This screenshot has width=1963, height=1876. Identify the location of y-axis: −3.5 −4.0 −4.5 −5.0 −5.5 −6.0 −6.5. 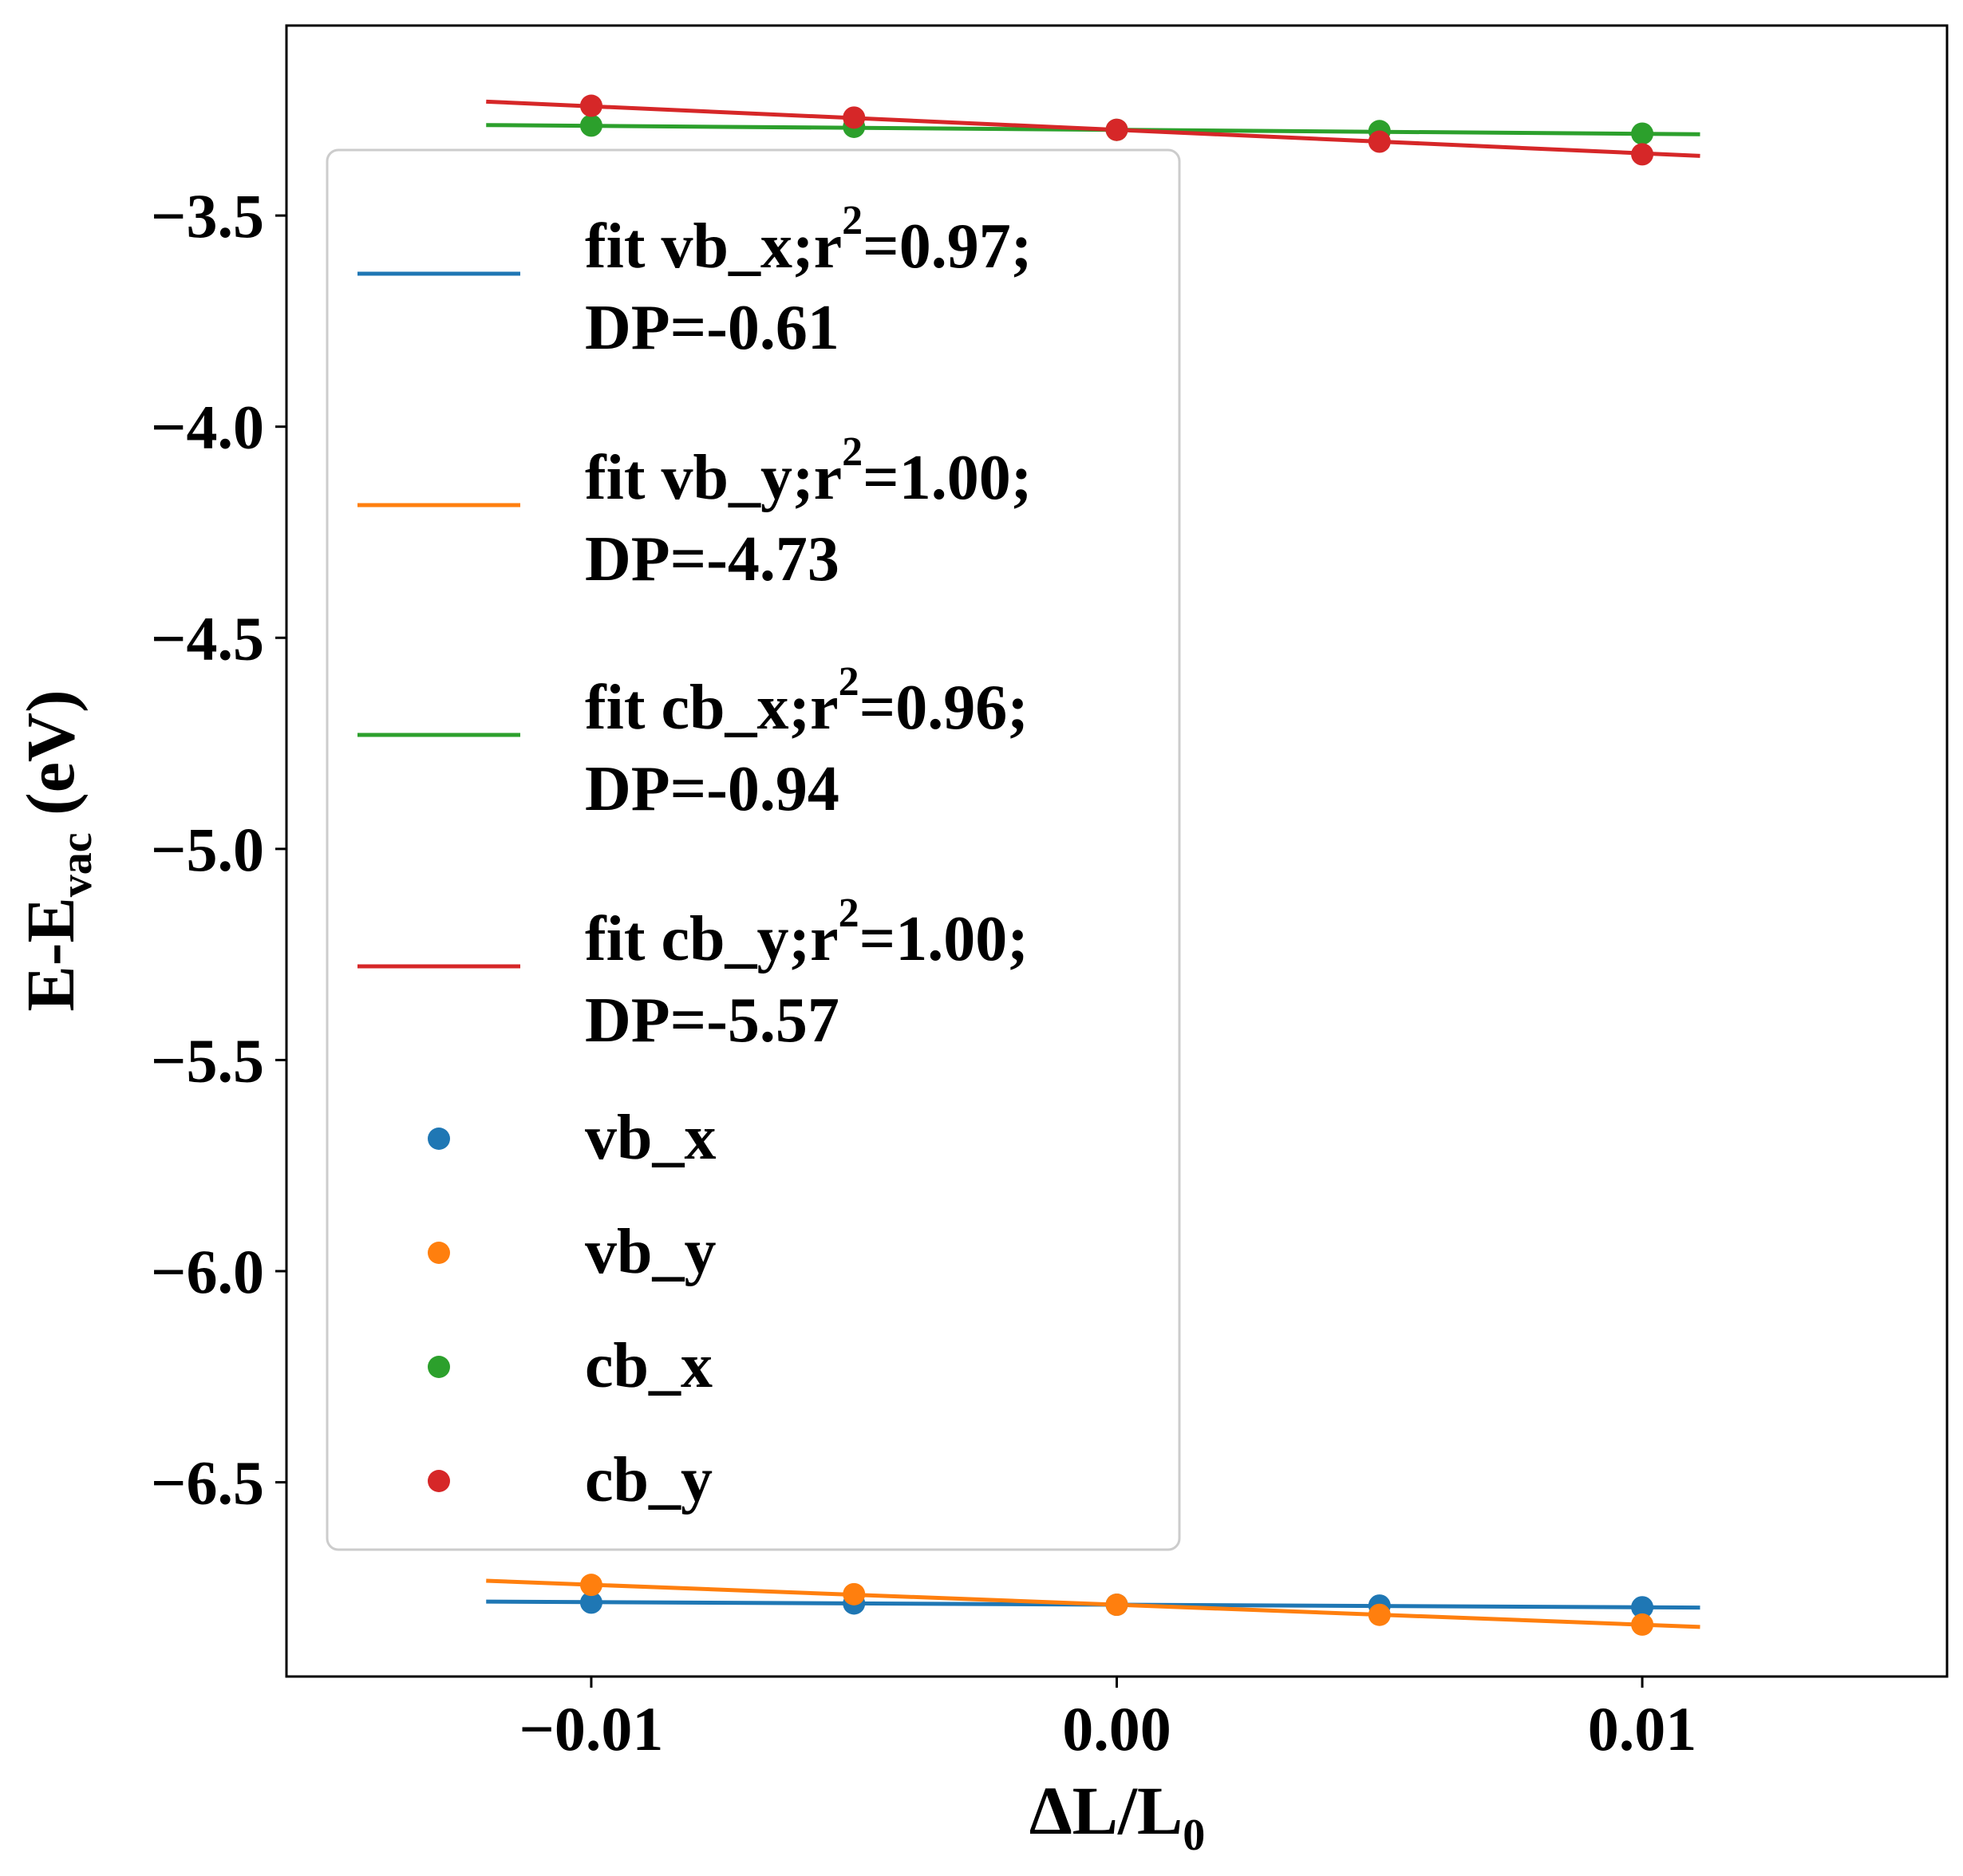
(218, 849).